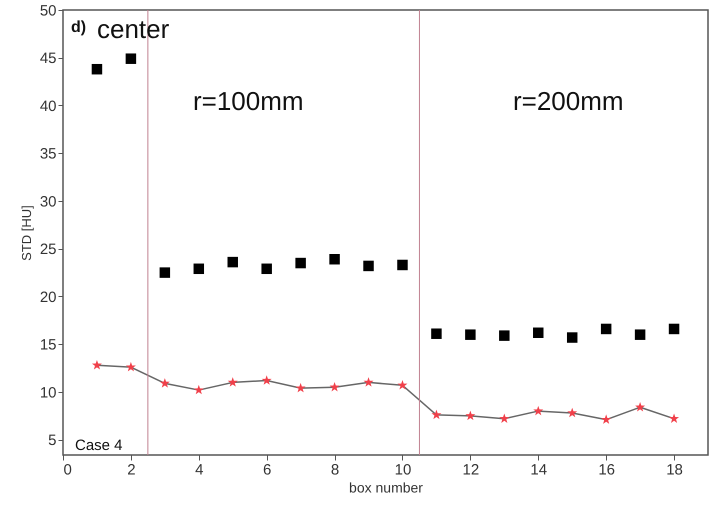  I want to click on annotation: Case 4, so click(99, 445).